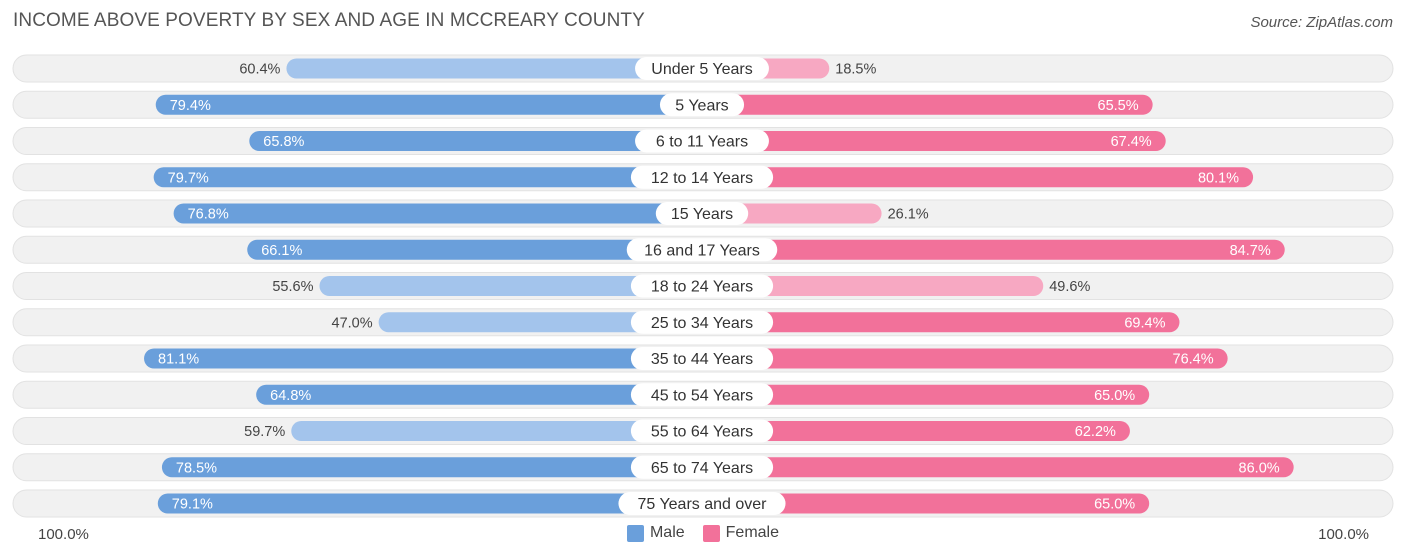 This screenshot has height=559, width=1406. What do you see at coordinates (290, 396) in the screenshot?
I see `male-value-label: 64.8%` at bounding box center [290, 396].